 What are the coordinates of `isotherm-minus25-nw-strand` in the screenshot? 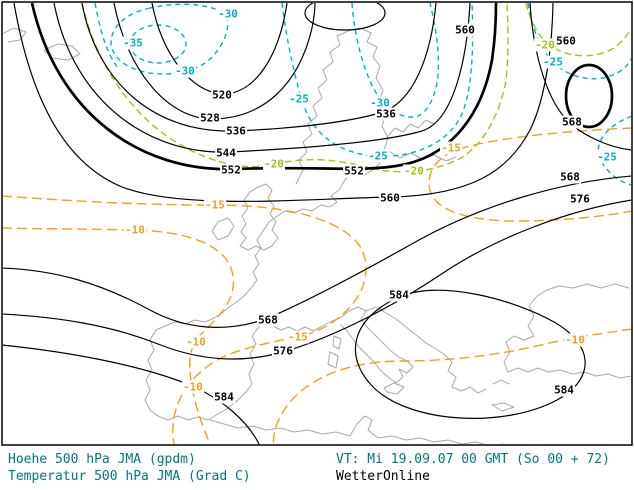 It's located at (106, 36).